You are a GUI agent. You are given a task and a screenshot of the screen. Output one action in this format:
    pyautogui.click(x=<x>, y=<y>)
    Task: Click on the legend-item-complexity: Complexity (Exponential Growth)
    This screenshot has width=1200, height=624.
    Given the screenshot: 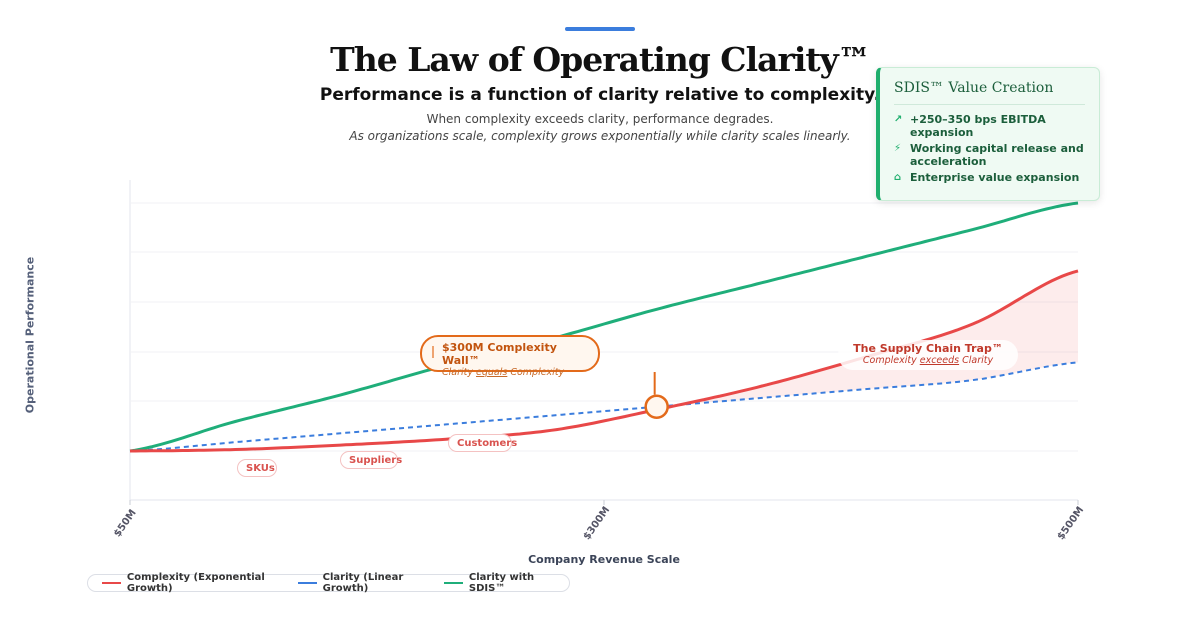 What is the action you would take?
    pyautogui.click(x=195, y=583)
    